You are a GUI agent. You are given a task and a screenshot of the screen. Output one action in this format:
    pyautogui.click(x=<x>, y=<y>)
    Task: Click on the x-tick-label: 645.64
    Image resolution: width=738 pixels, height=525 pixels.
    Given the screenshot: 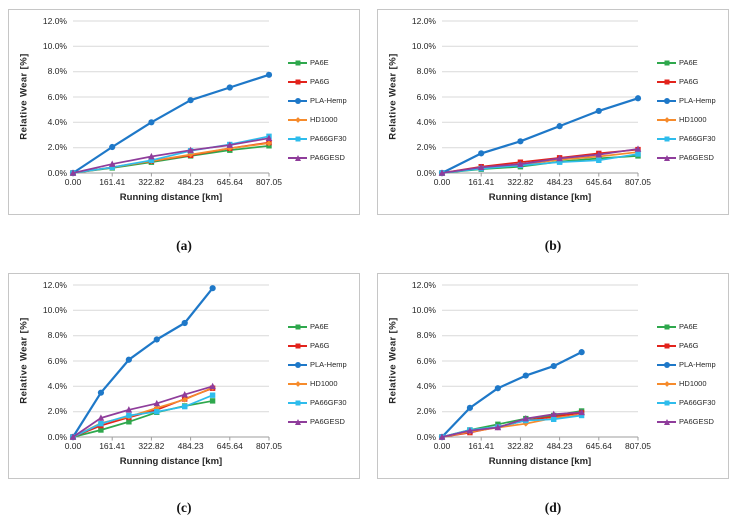 What is the action you would take?
    pyautogui.click(x=229, y=182)
    